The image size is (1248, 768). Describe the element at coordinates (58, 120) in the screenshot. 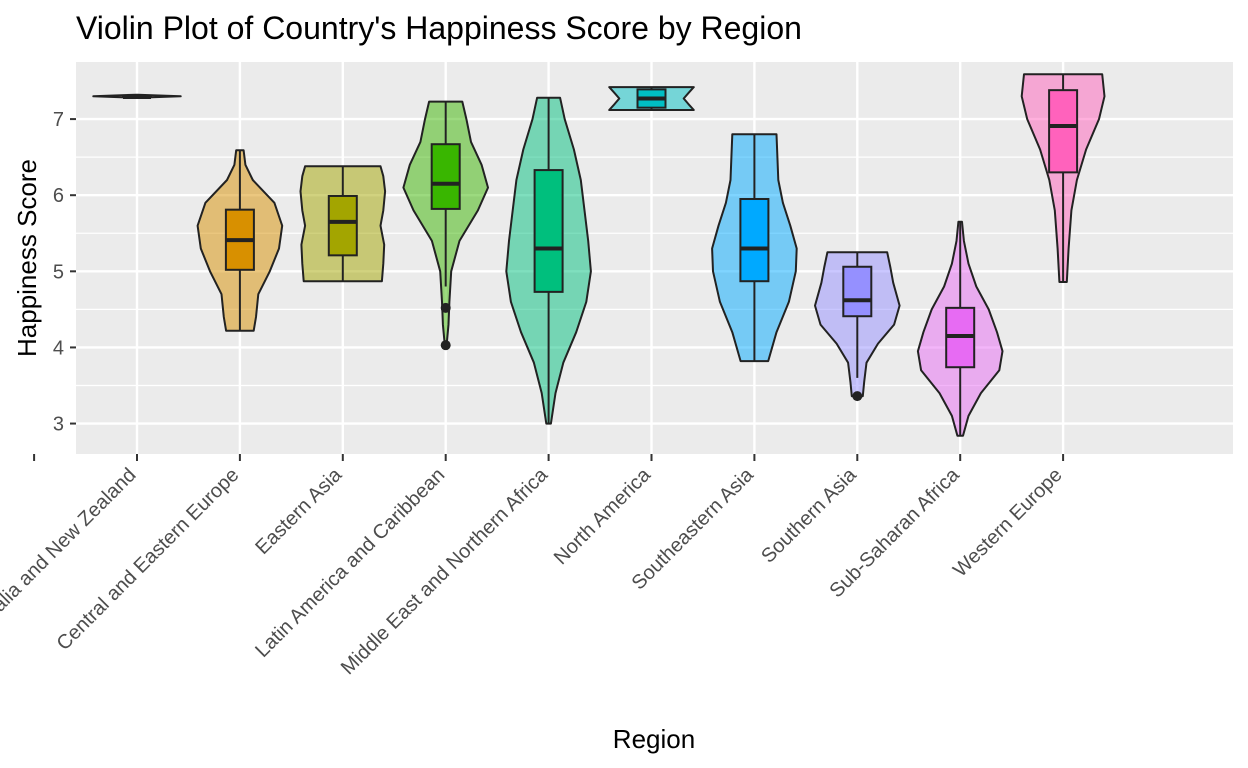

I see `y-tick-label: 7` at that location.